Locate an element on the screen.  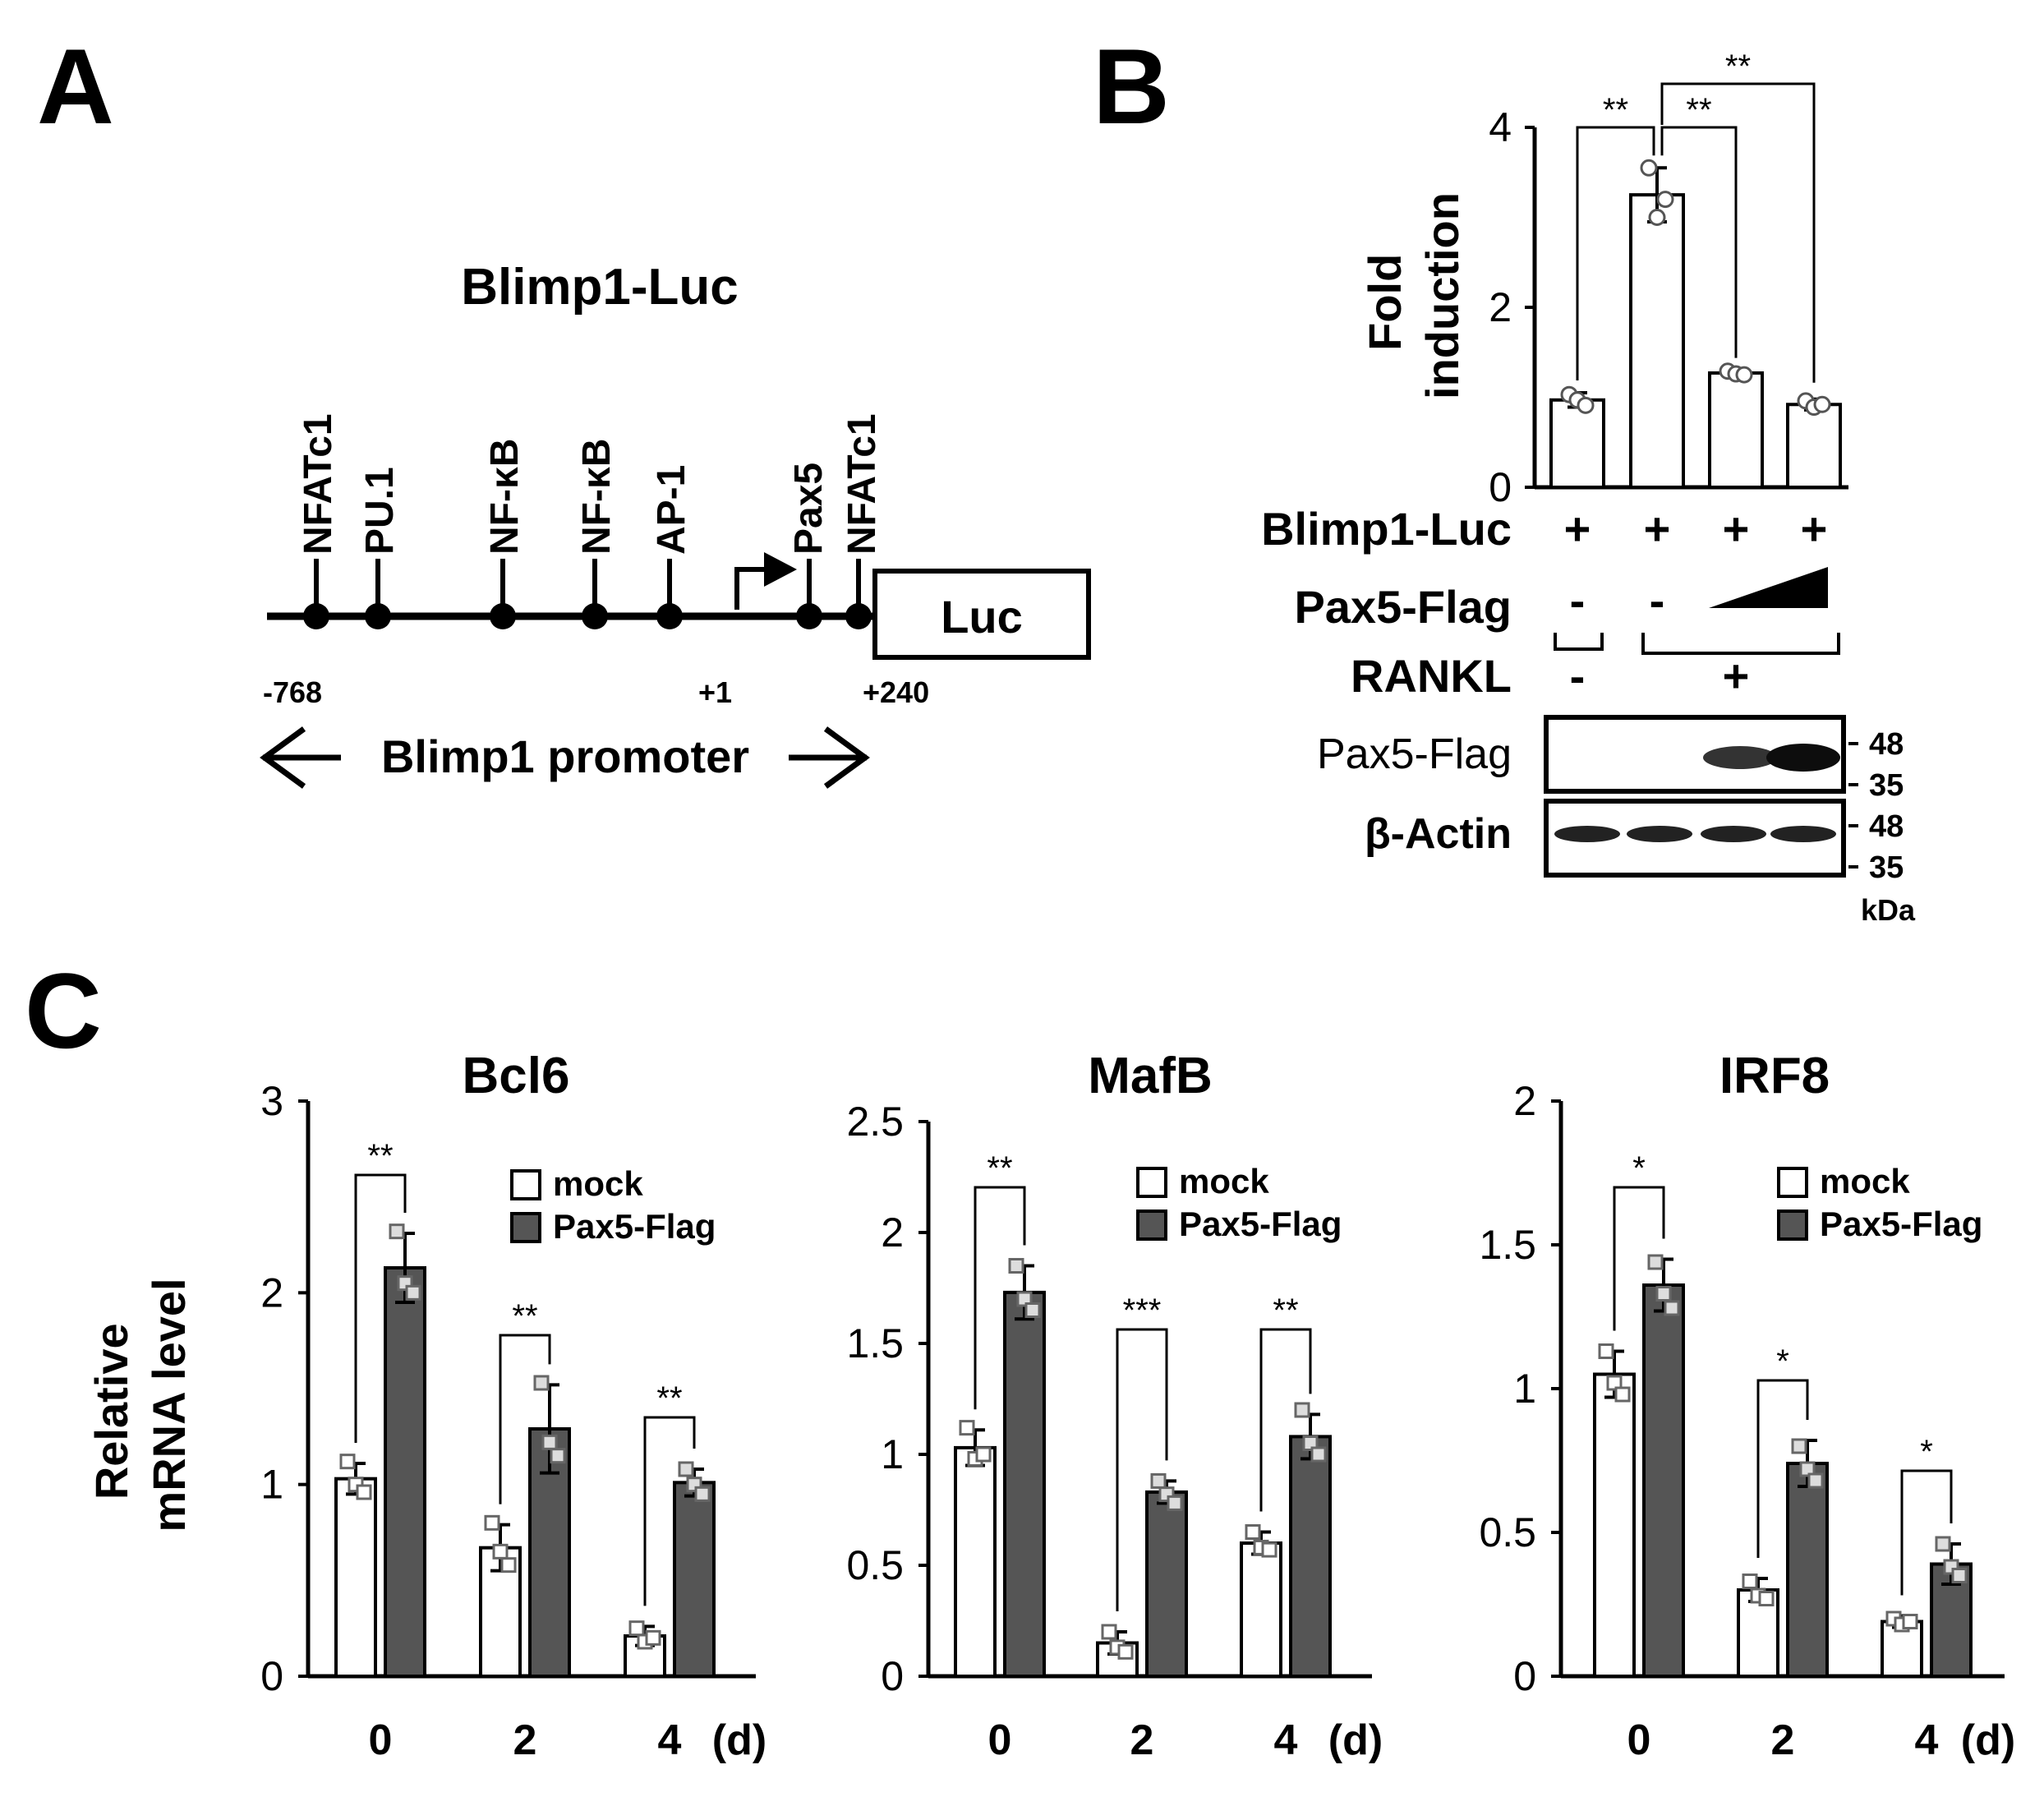
y-tick-label: 1.5 is located at coordinates (875, 1343).